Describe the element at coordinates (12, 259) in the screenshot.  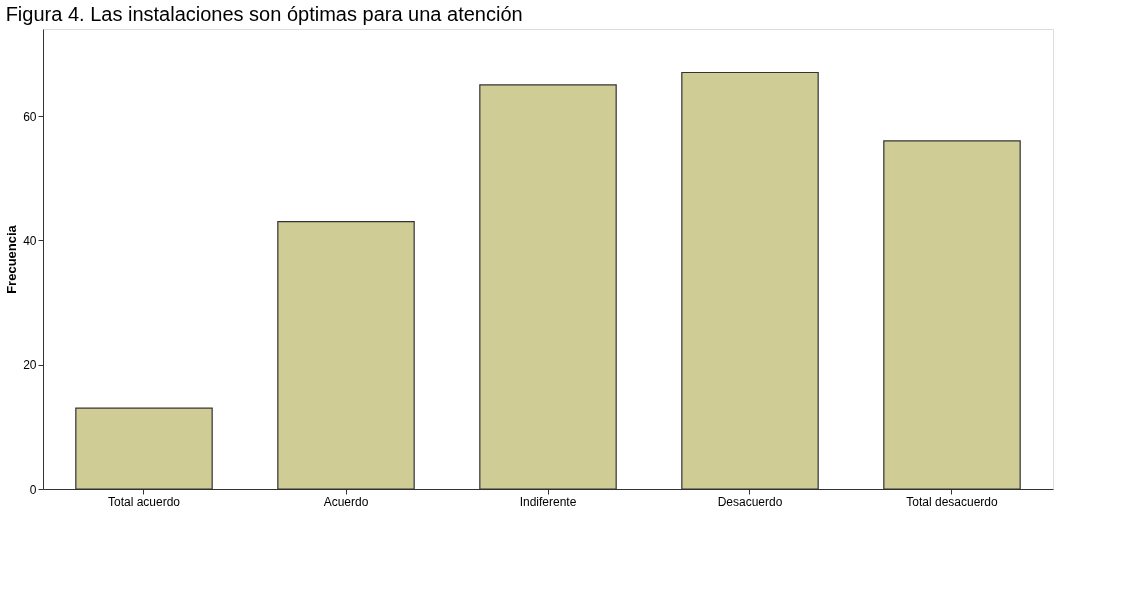
I see `y-axis-title: Frecuencia` at that location.